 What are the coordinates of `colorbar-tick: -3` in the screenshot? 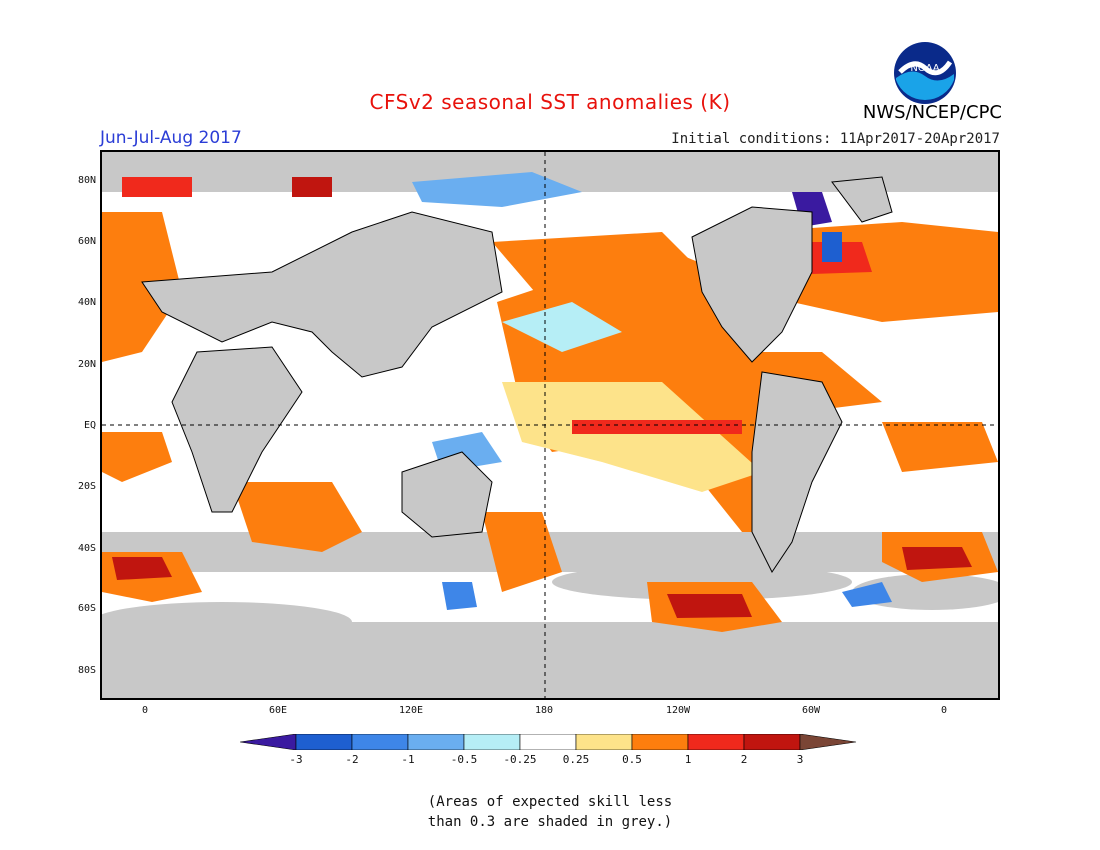 It's located at (296, 759).